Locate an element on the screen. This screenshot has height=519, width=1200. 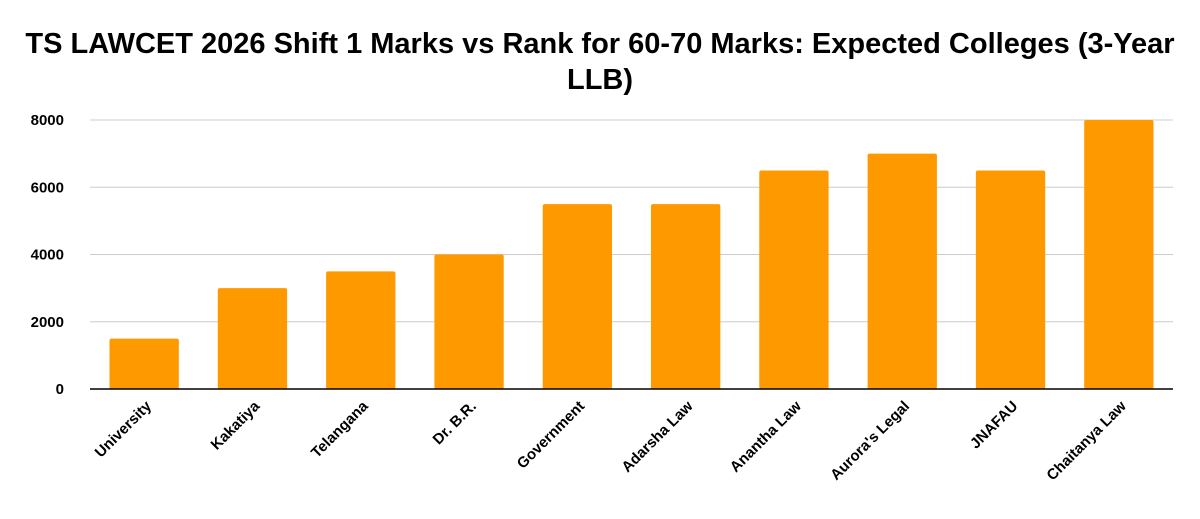
y-tick-label: 6000 is located at coordinates (47, 187).